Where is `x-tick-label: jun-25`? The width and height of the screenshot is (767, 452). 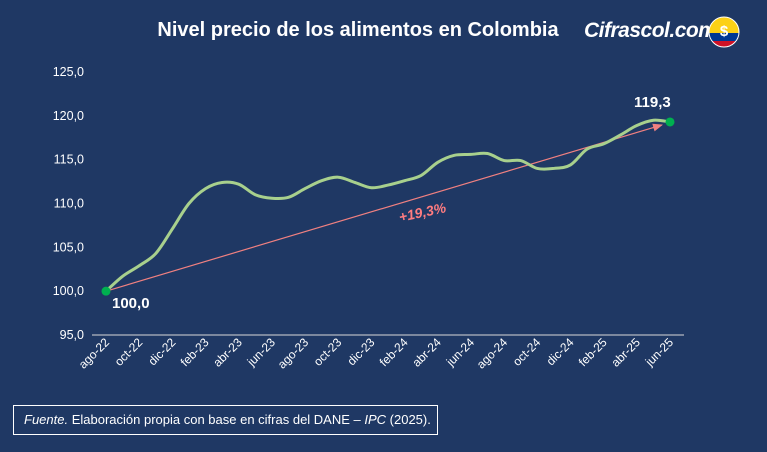 x-tick-label: jun-25 is located at coordinates (659, 352).